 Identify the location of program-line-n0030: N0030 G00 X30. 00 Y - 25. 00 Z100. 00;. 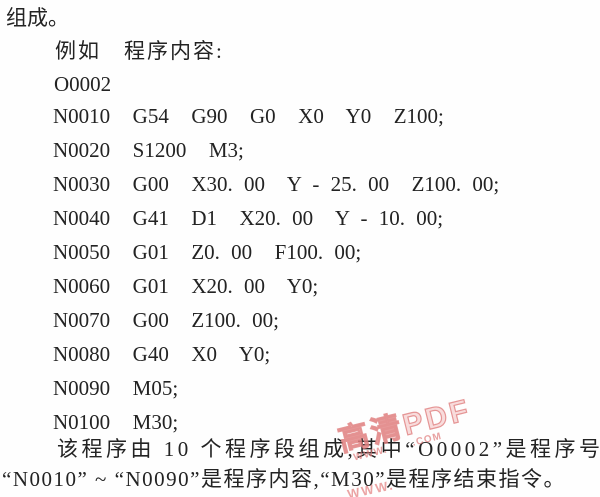
(276, 184).